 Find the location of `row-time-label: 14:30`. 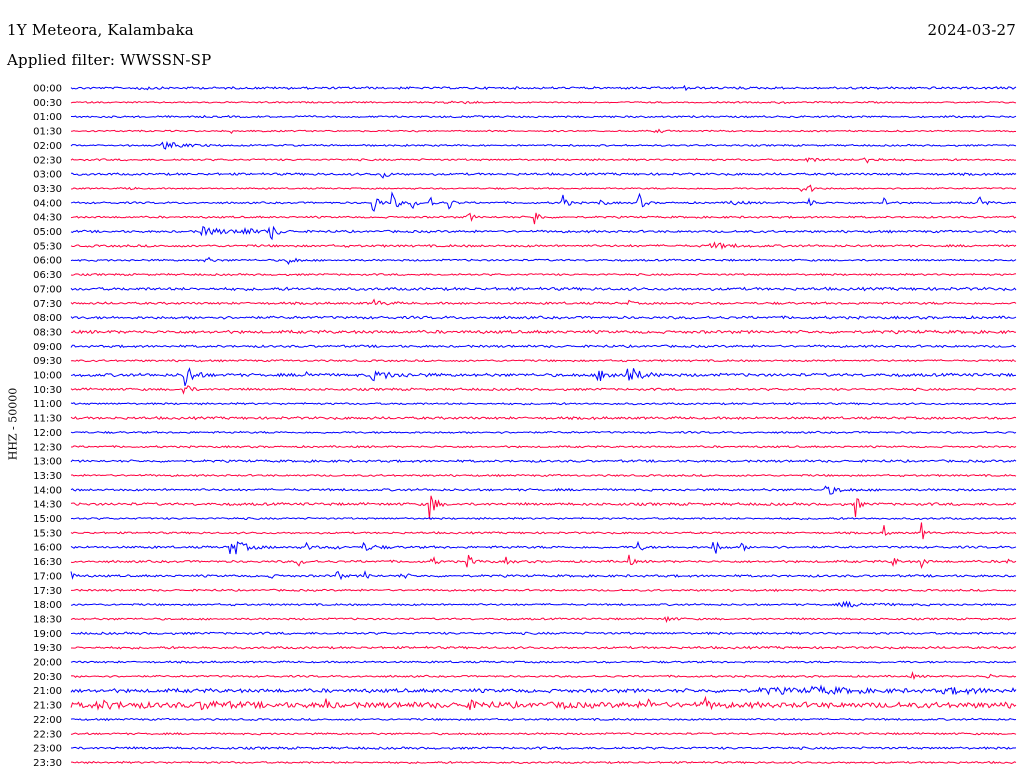

row-time-label: 14:30 is located at coordinates (47, 505).